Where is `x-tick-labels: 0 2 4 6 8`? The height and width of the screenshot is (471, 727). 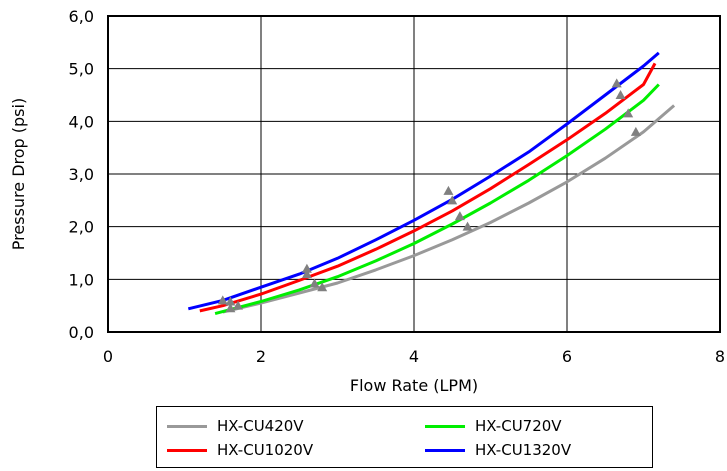 x-tick-labels: 0 2 4 6 8 is located at coordinates (414, 356).